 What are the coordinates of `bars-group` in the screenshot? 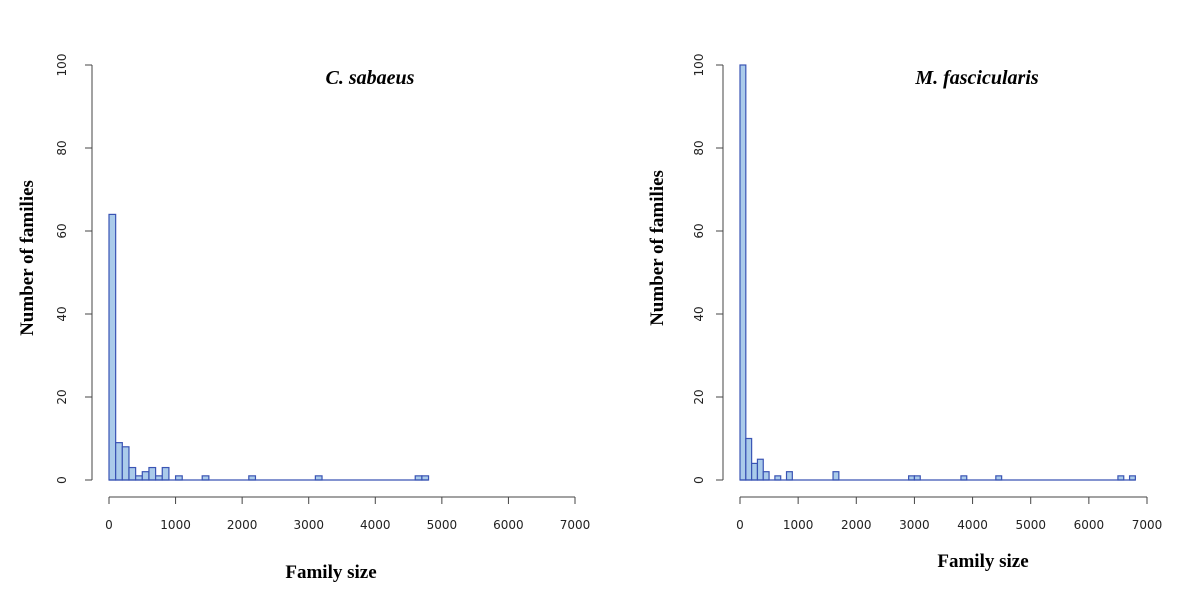 It's located at (269, 347).